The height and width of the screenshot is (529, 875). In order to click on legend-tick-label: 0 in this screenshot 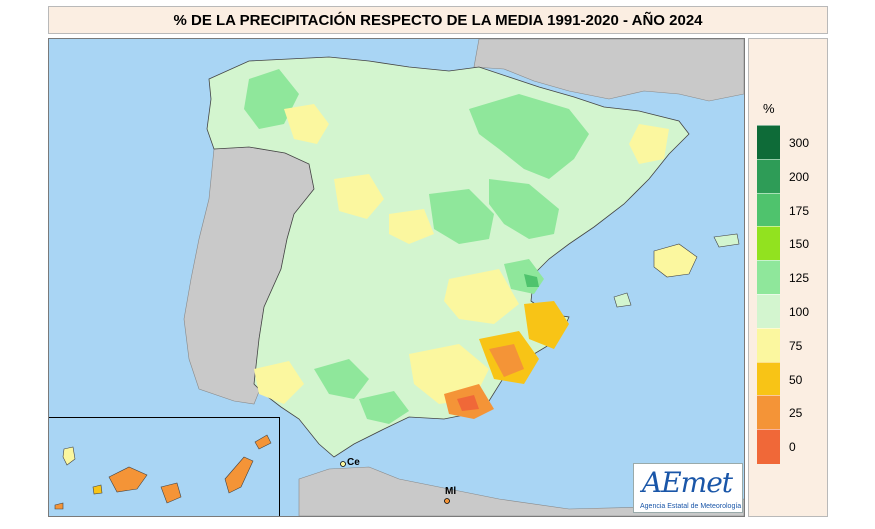, I will do `click(792, 447)`.